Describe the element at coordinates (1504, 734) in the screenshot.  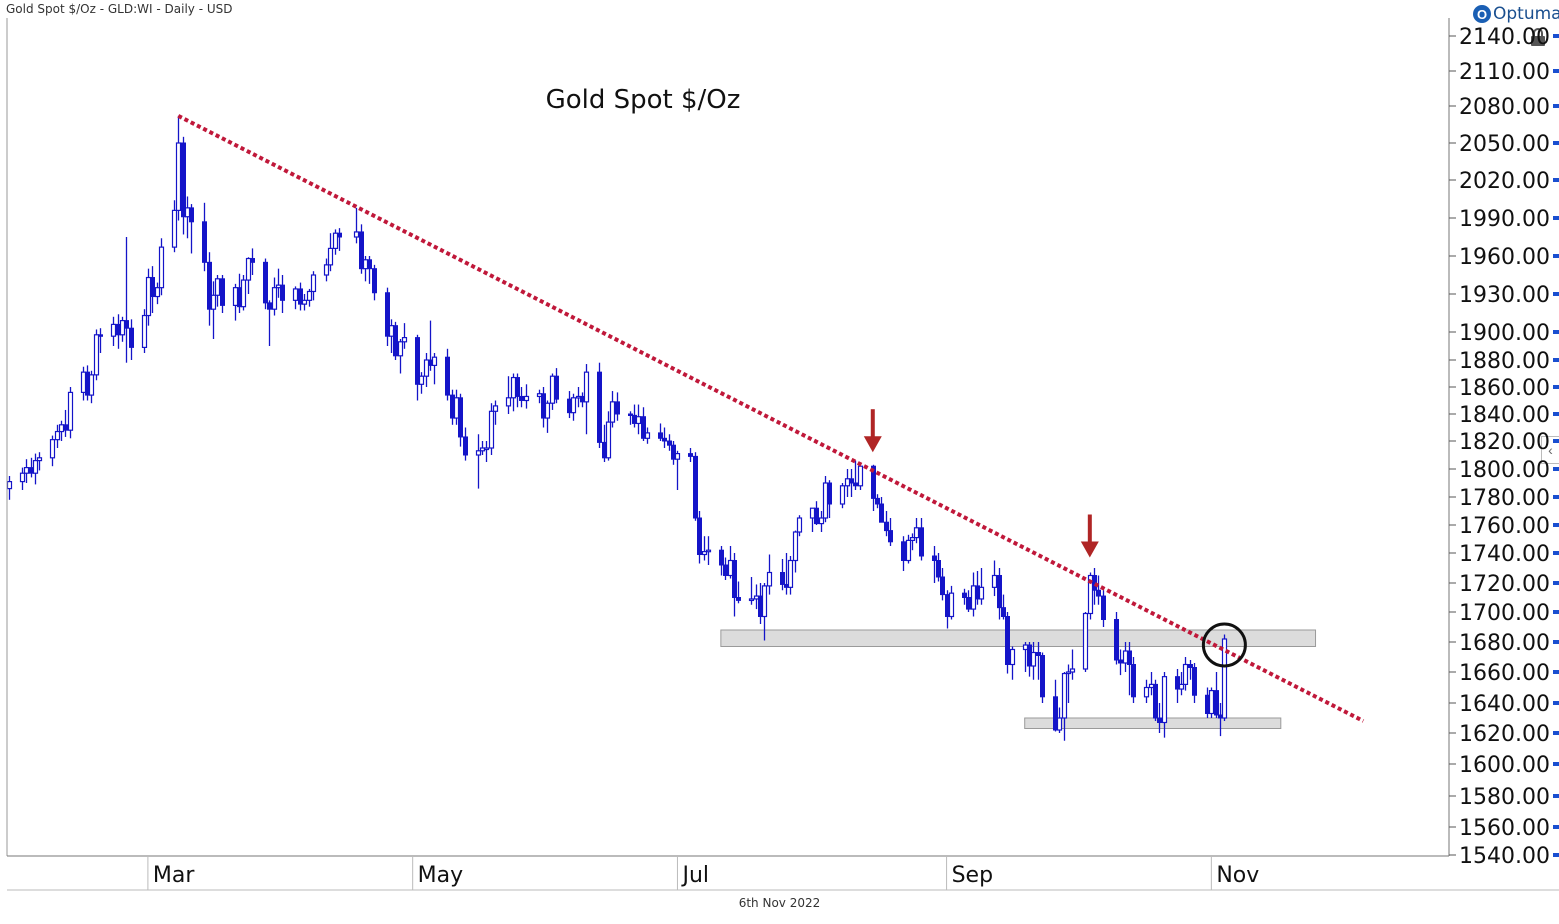
I see `y-tick: 1620.00` at that location.